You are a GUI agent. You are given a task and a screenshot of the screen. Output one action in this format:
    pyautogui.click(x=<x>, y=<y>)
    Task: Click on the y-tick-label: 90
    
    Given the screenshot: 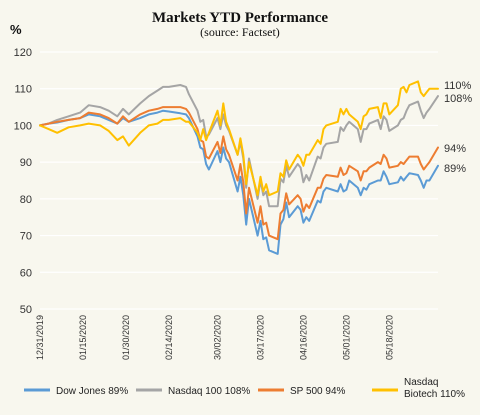 What is the action you would take?
    pyautogui.click(x=26, y=163)
    